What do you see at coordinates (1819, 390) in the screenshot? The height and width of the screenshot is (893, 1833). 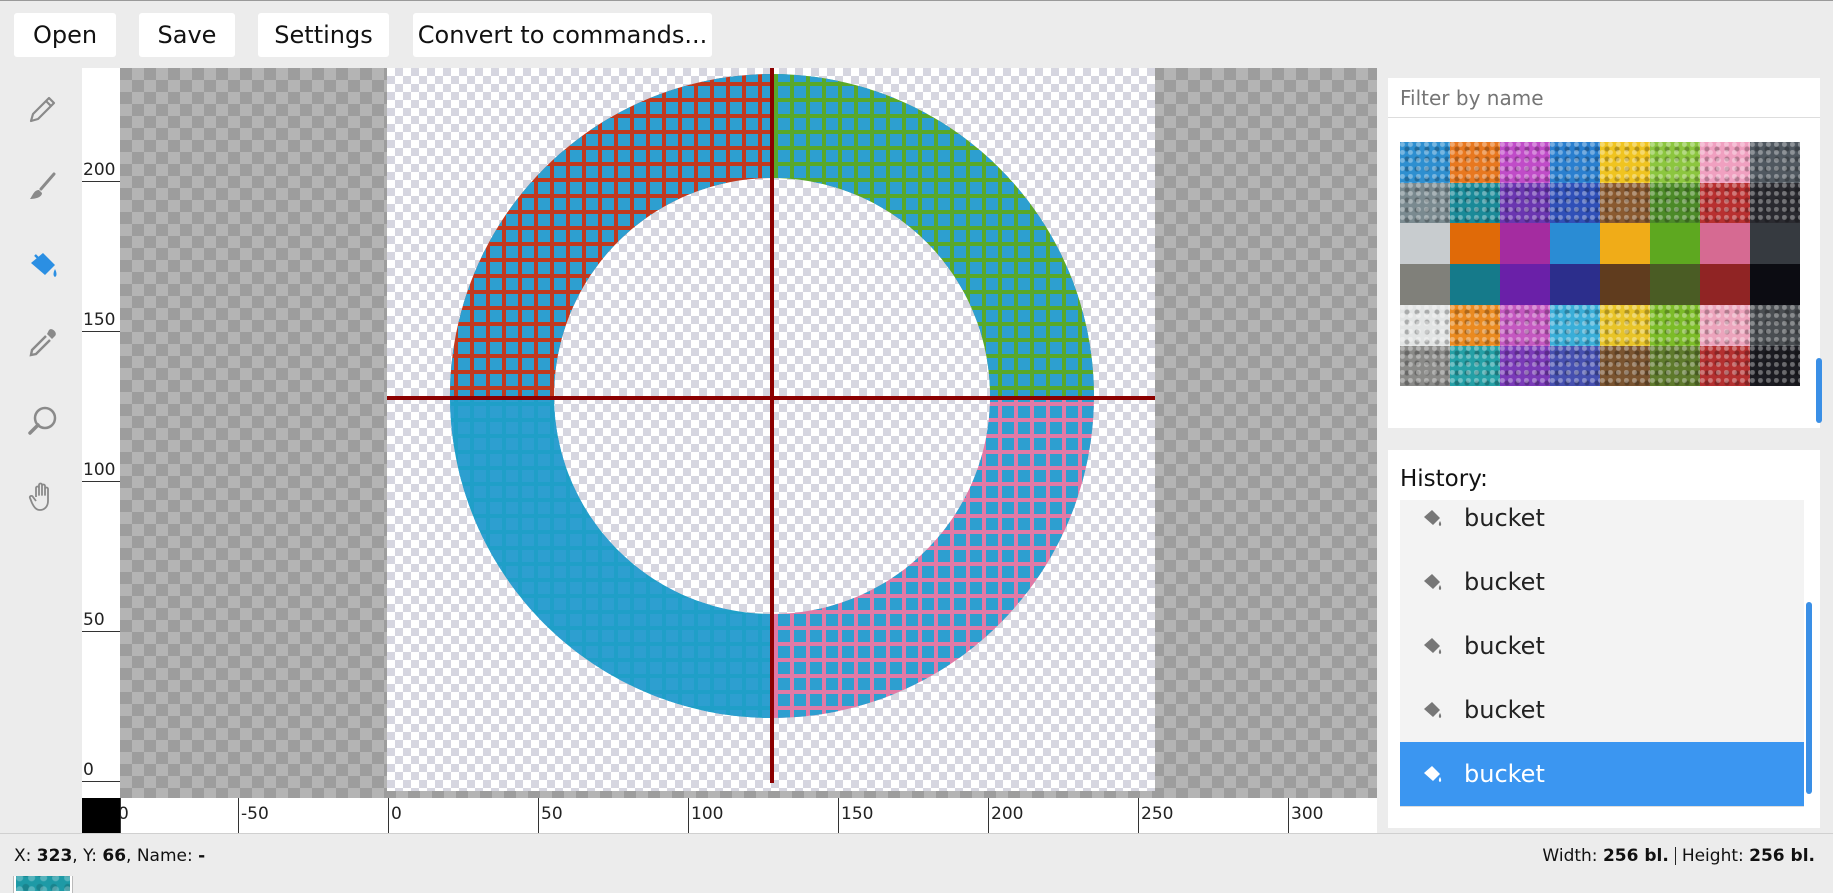 I see `palette-scrollbar` at bounding box center [1819, 390].